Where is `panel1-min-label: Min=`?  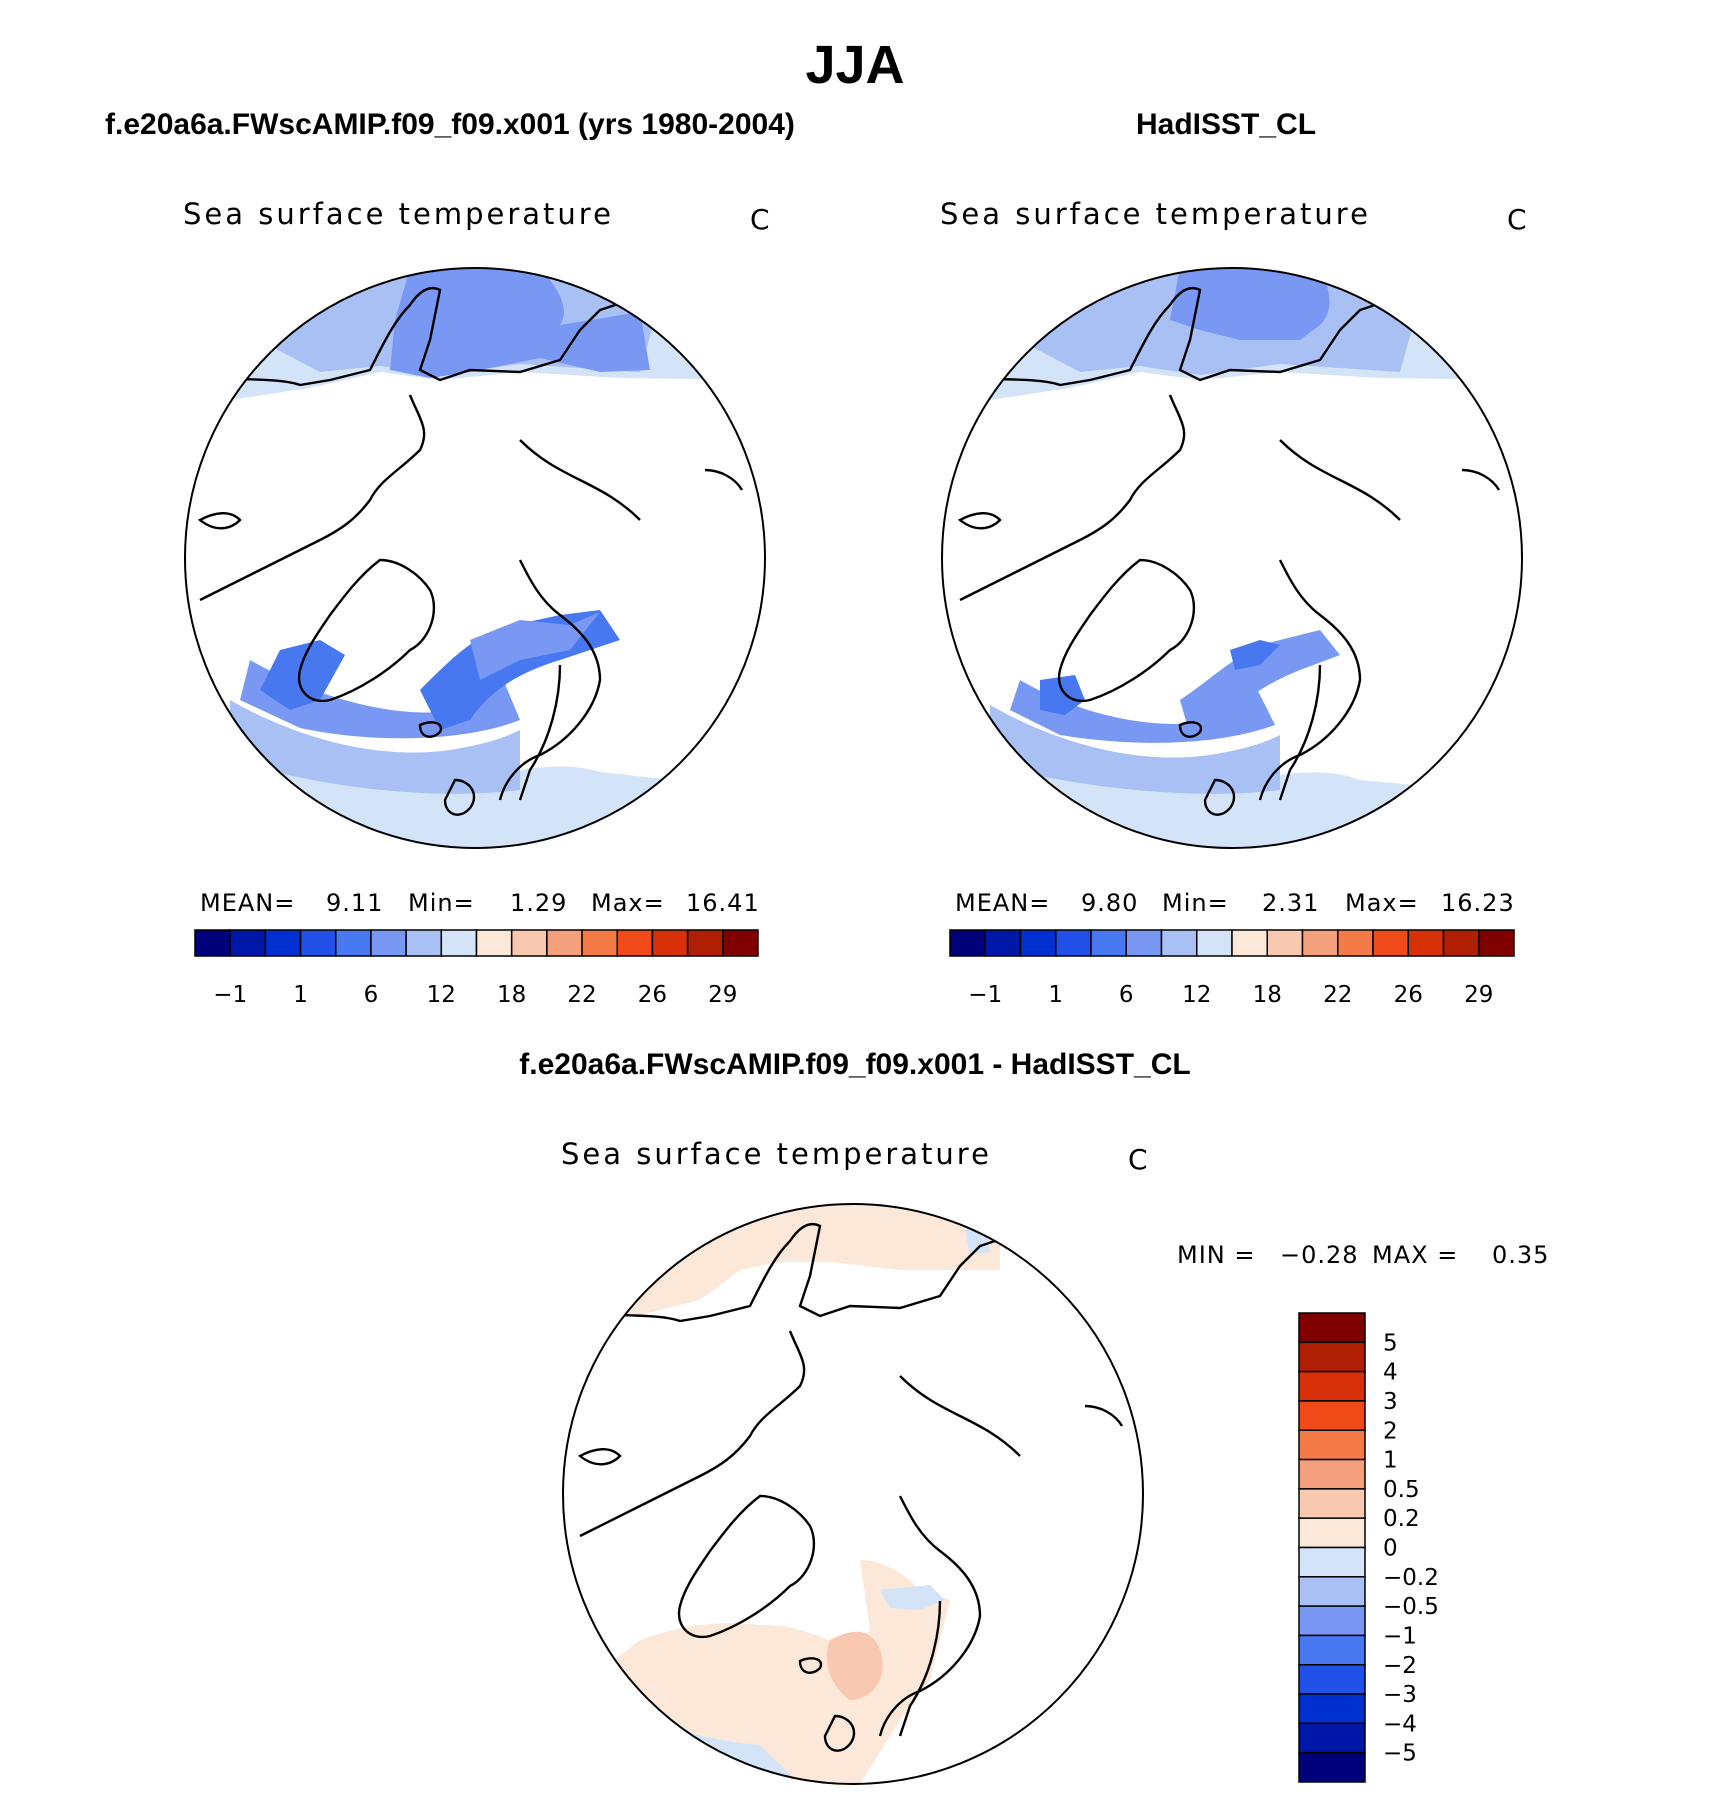 panel1-min-label: Min= is located at coordinates (441, 903).